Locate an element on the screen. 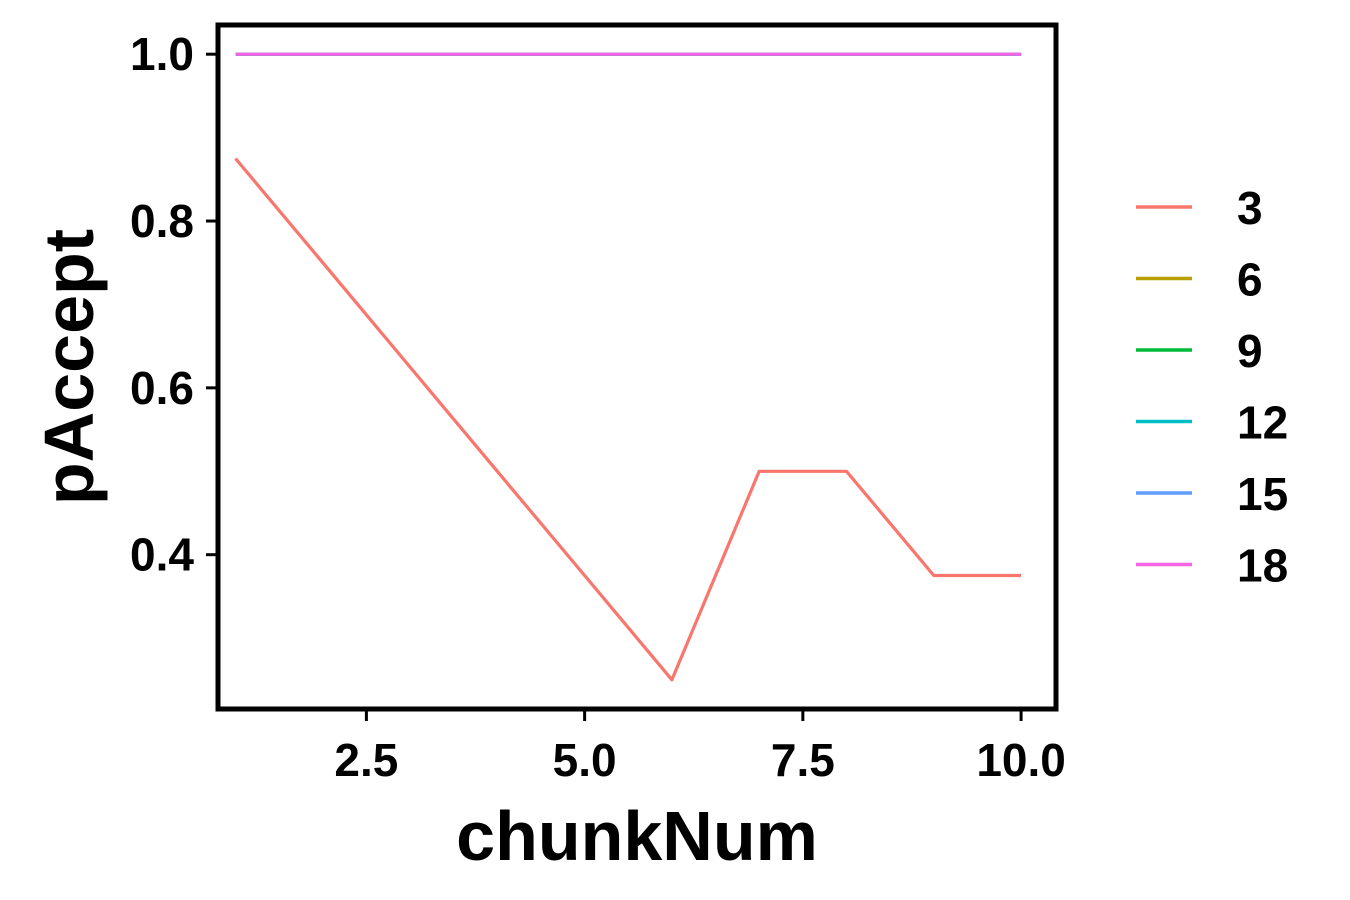 The width and height of the screenshot is (1350, 900). x-tick-label: 7.5 is located at coordinates (803, 760).